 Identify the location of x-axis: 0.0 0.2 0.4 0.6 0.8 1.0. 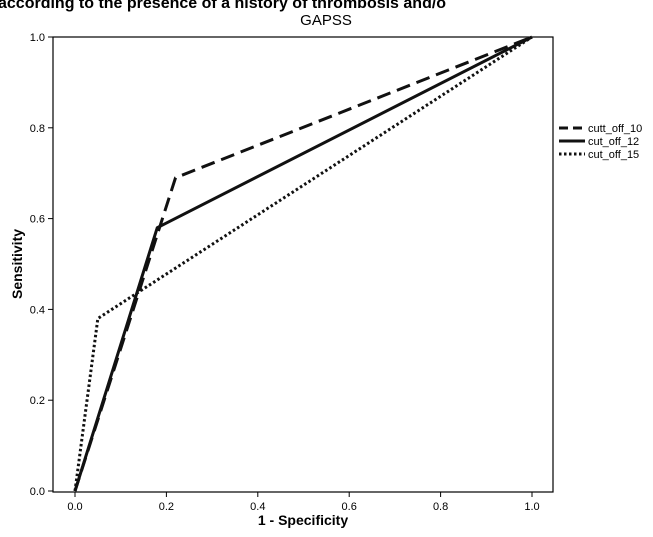
(303, 502).